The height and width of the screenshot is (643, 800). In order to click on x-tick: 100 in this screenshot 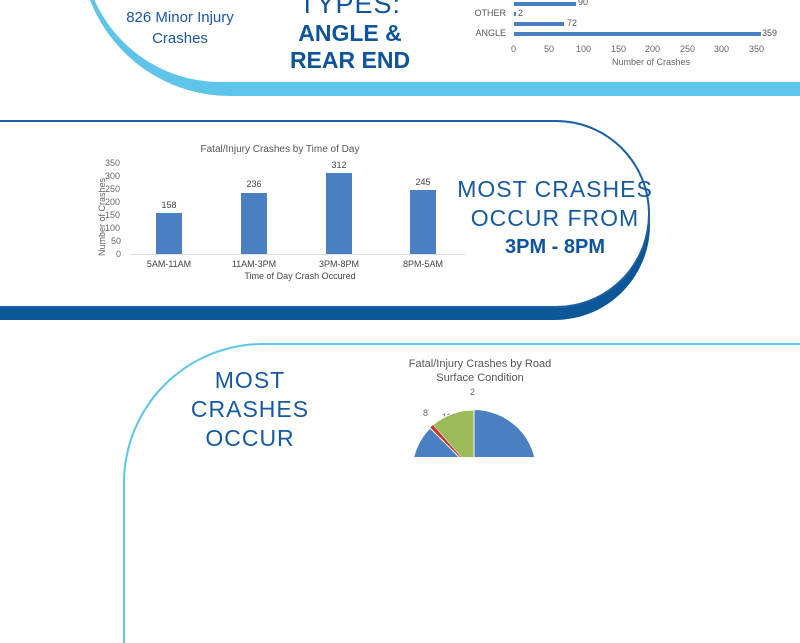, I will do `click(584, 49)`.